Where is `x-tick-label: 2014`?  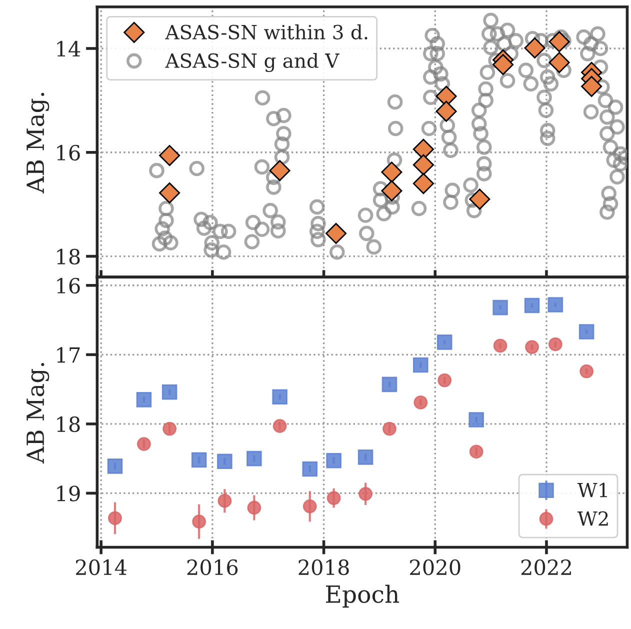 x-tick-label: 2014 is located at coordinates (101, 567).